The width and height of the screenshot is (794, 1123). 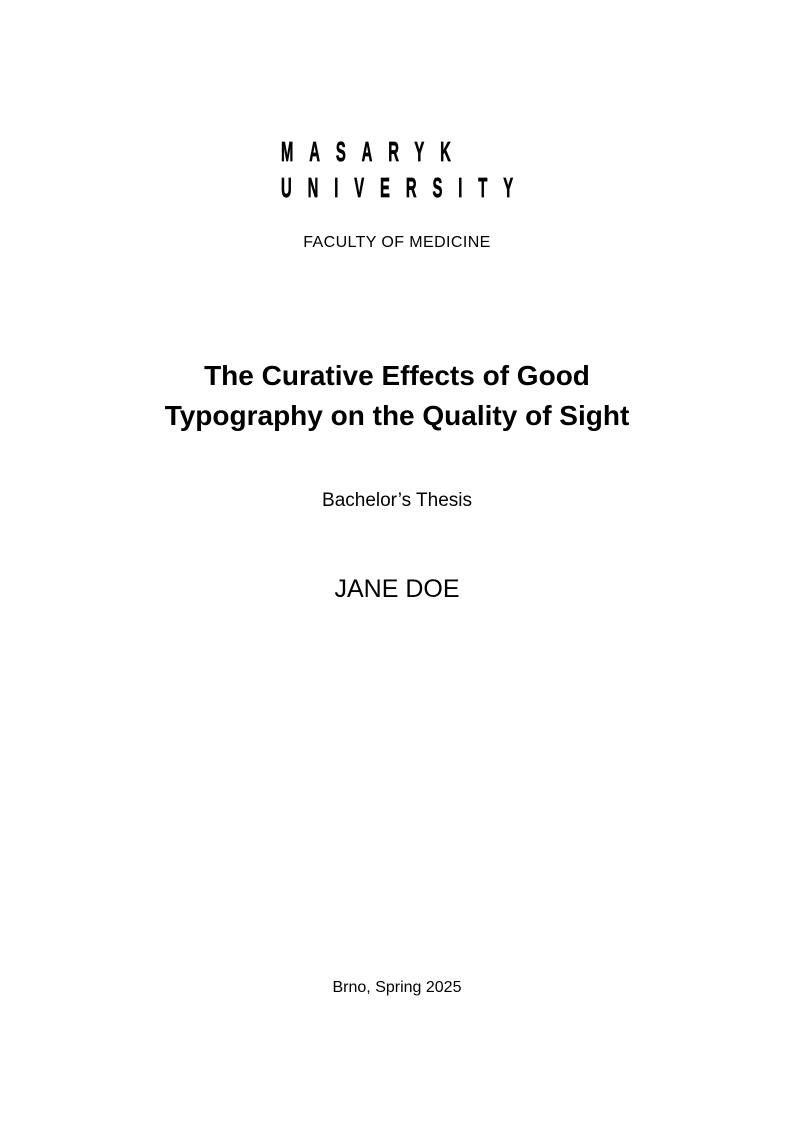 What do you see at coordinates (397, 415) in the screenshot?
I see `thesis-title-line-2: Typography on the Quality of Sight` at bounding box center [397, 415].